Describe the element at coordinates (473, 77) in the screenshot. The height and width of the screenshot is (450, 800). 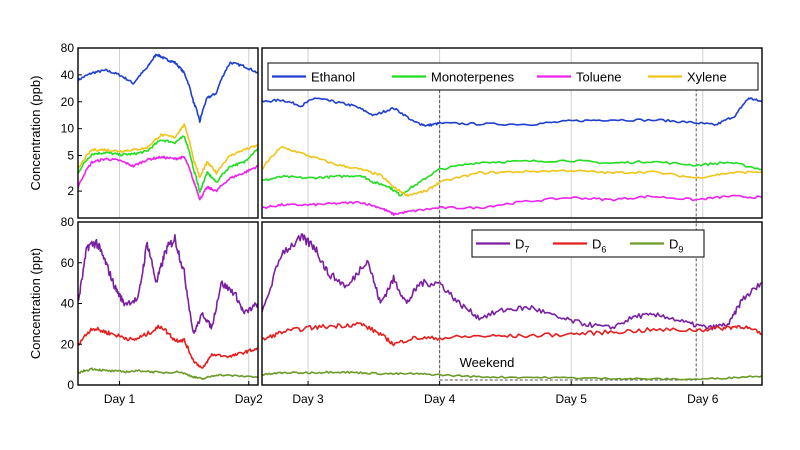
I see `legend-label: Monoterpenes` at that location.